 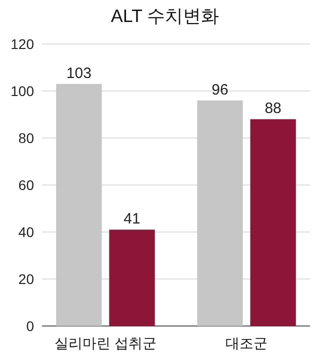 I want to click on y-tick-label: 120, so click(x=22, y=44).